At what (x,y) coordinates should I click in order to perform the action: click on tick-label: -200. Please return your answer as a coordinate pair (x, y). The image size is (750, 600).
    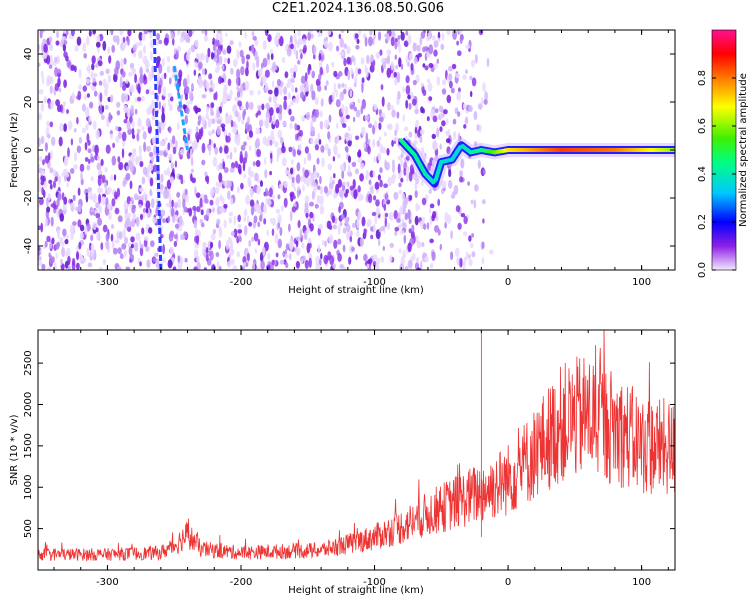
    Looking at the image, I should click on (241, 582).